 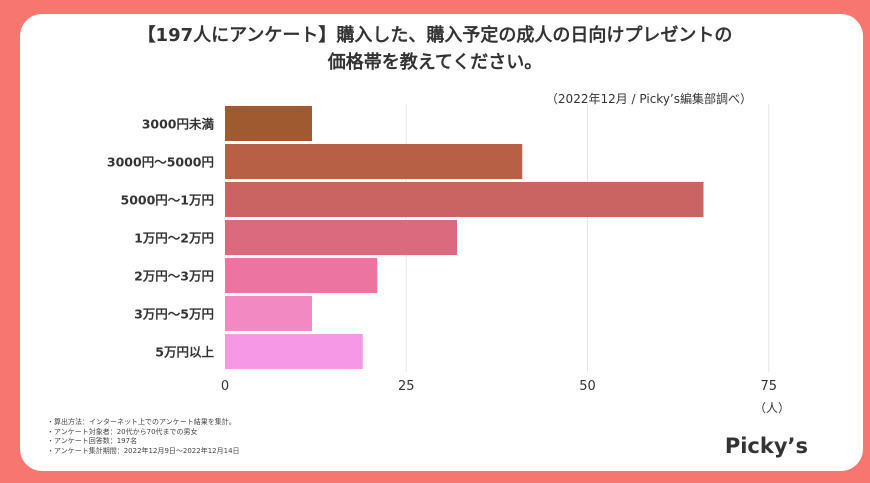 I want to click on x-axis-unit: （人）, so click(x=772, y=408).